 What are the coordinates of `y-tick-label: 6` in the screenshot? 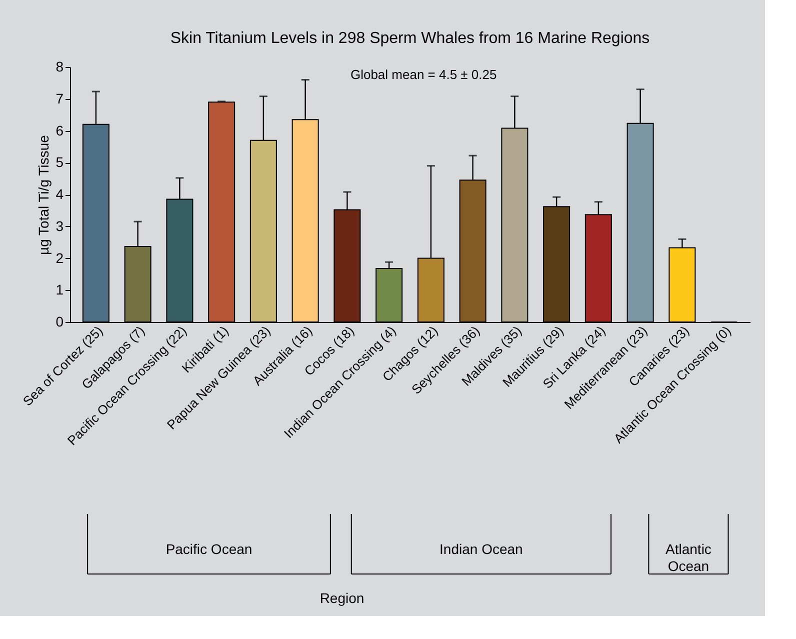 It's located at (60, 130).